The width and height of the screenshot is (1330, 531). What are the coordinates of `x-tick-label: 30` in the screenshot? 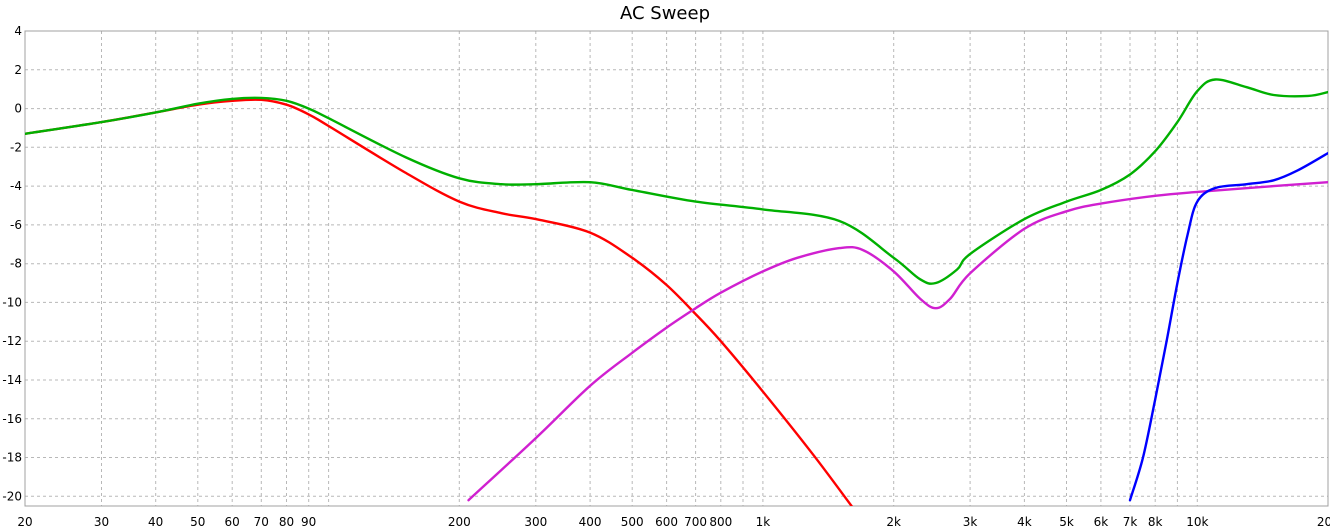 It's located at (101, 522).